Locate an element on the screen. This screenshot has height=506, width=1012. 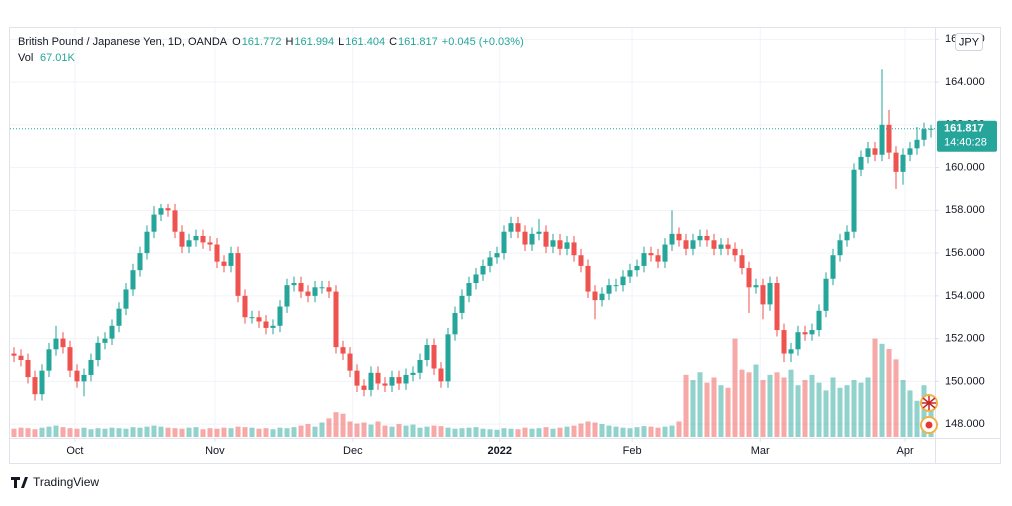
last-price-label: 161.817 is located at coordinates (964, 129).